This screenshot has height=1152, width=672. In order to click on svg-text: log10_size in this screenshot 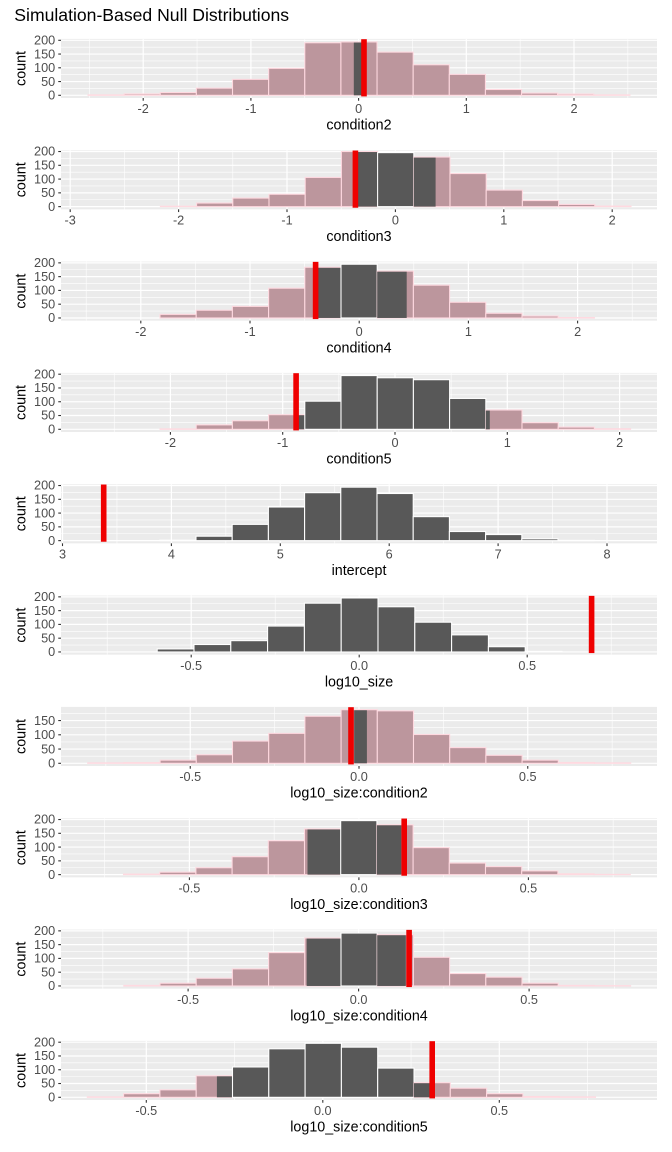, I will do `click(359, 682)`.